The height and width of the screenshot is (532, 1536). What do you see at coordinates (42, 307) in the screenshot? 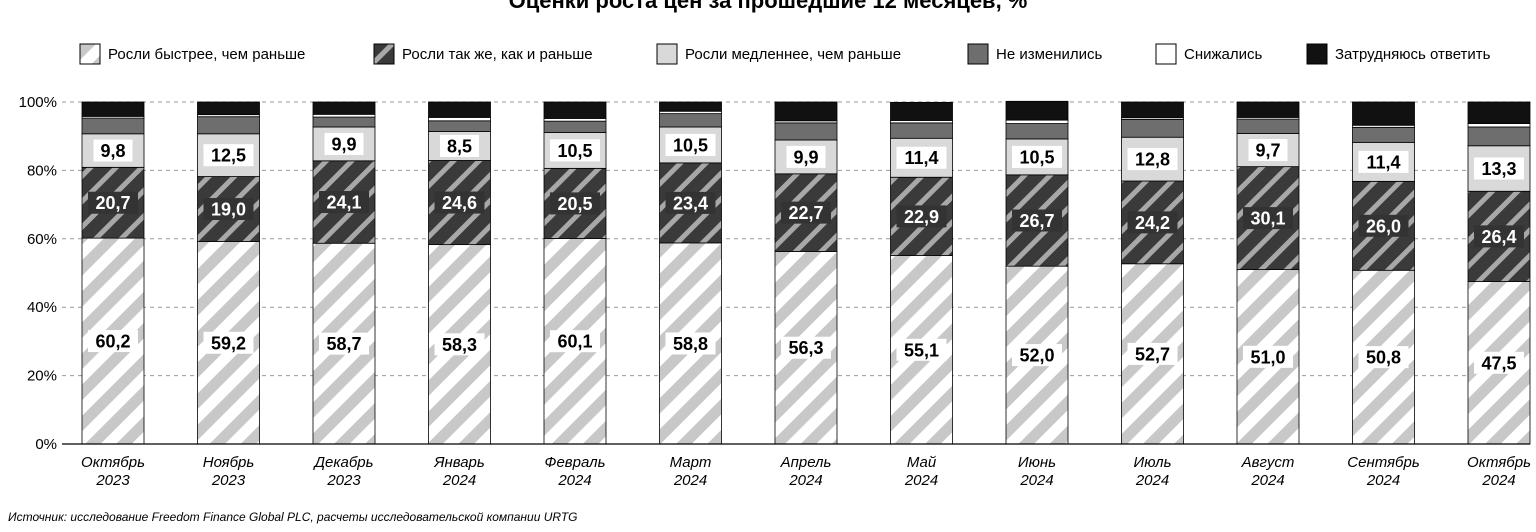
I see `y-tick-label: 40%` at bounding box center [42, 307].